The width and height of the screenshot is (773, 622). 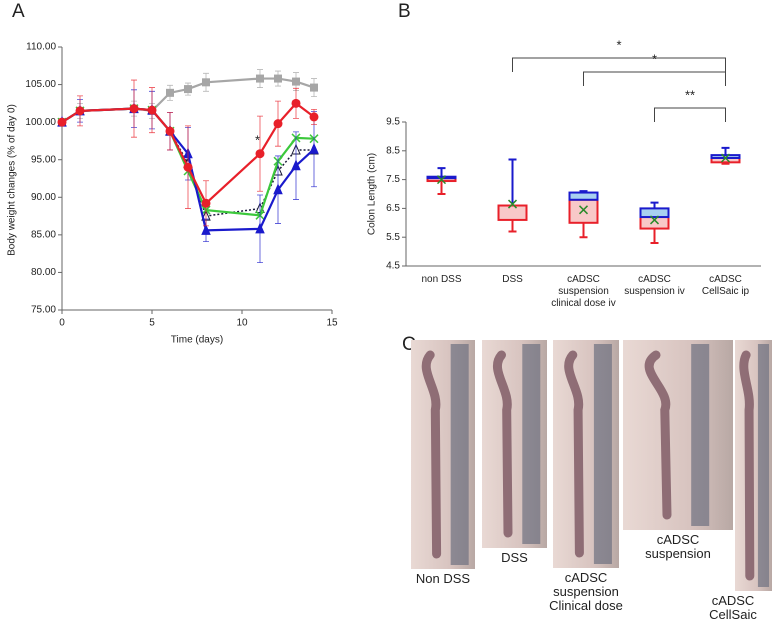 What do you see at coordinates (43, 197) in the screenshot?
I see `y-tick-label: 90.00` at bounding box center [43, 197].